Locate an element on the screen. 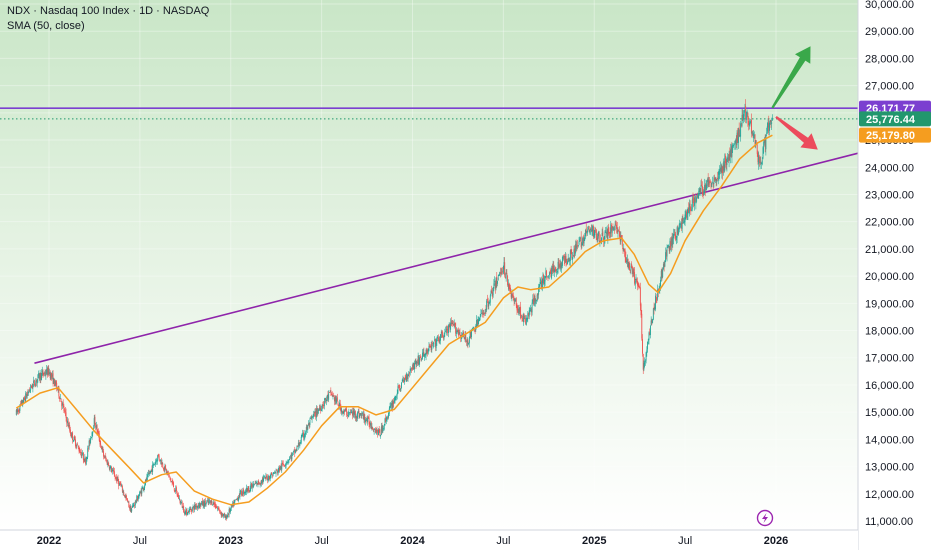 This screenshot has height=550, width=932. svg-text: 25,776.44 is located at coordinates (891, 120).